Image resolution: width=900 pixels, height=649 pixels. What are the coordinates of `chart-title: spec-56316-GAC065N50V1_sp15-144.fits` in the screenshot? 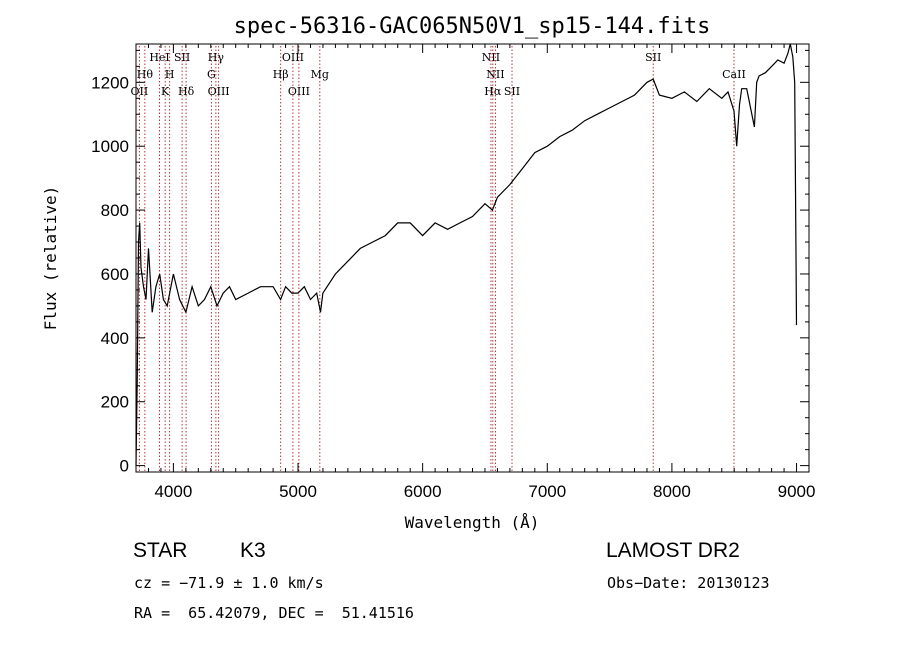 It's located at (472, 26).